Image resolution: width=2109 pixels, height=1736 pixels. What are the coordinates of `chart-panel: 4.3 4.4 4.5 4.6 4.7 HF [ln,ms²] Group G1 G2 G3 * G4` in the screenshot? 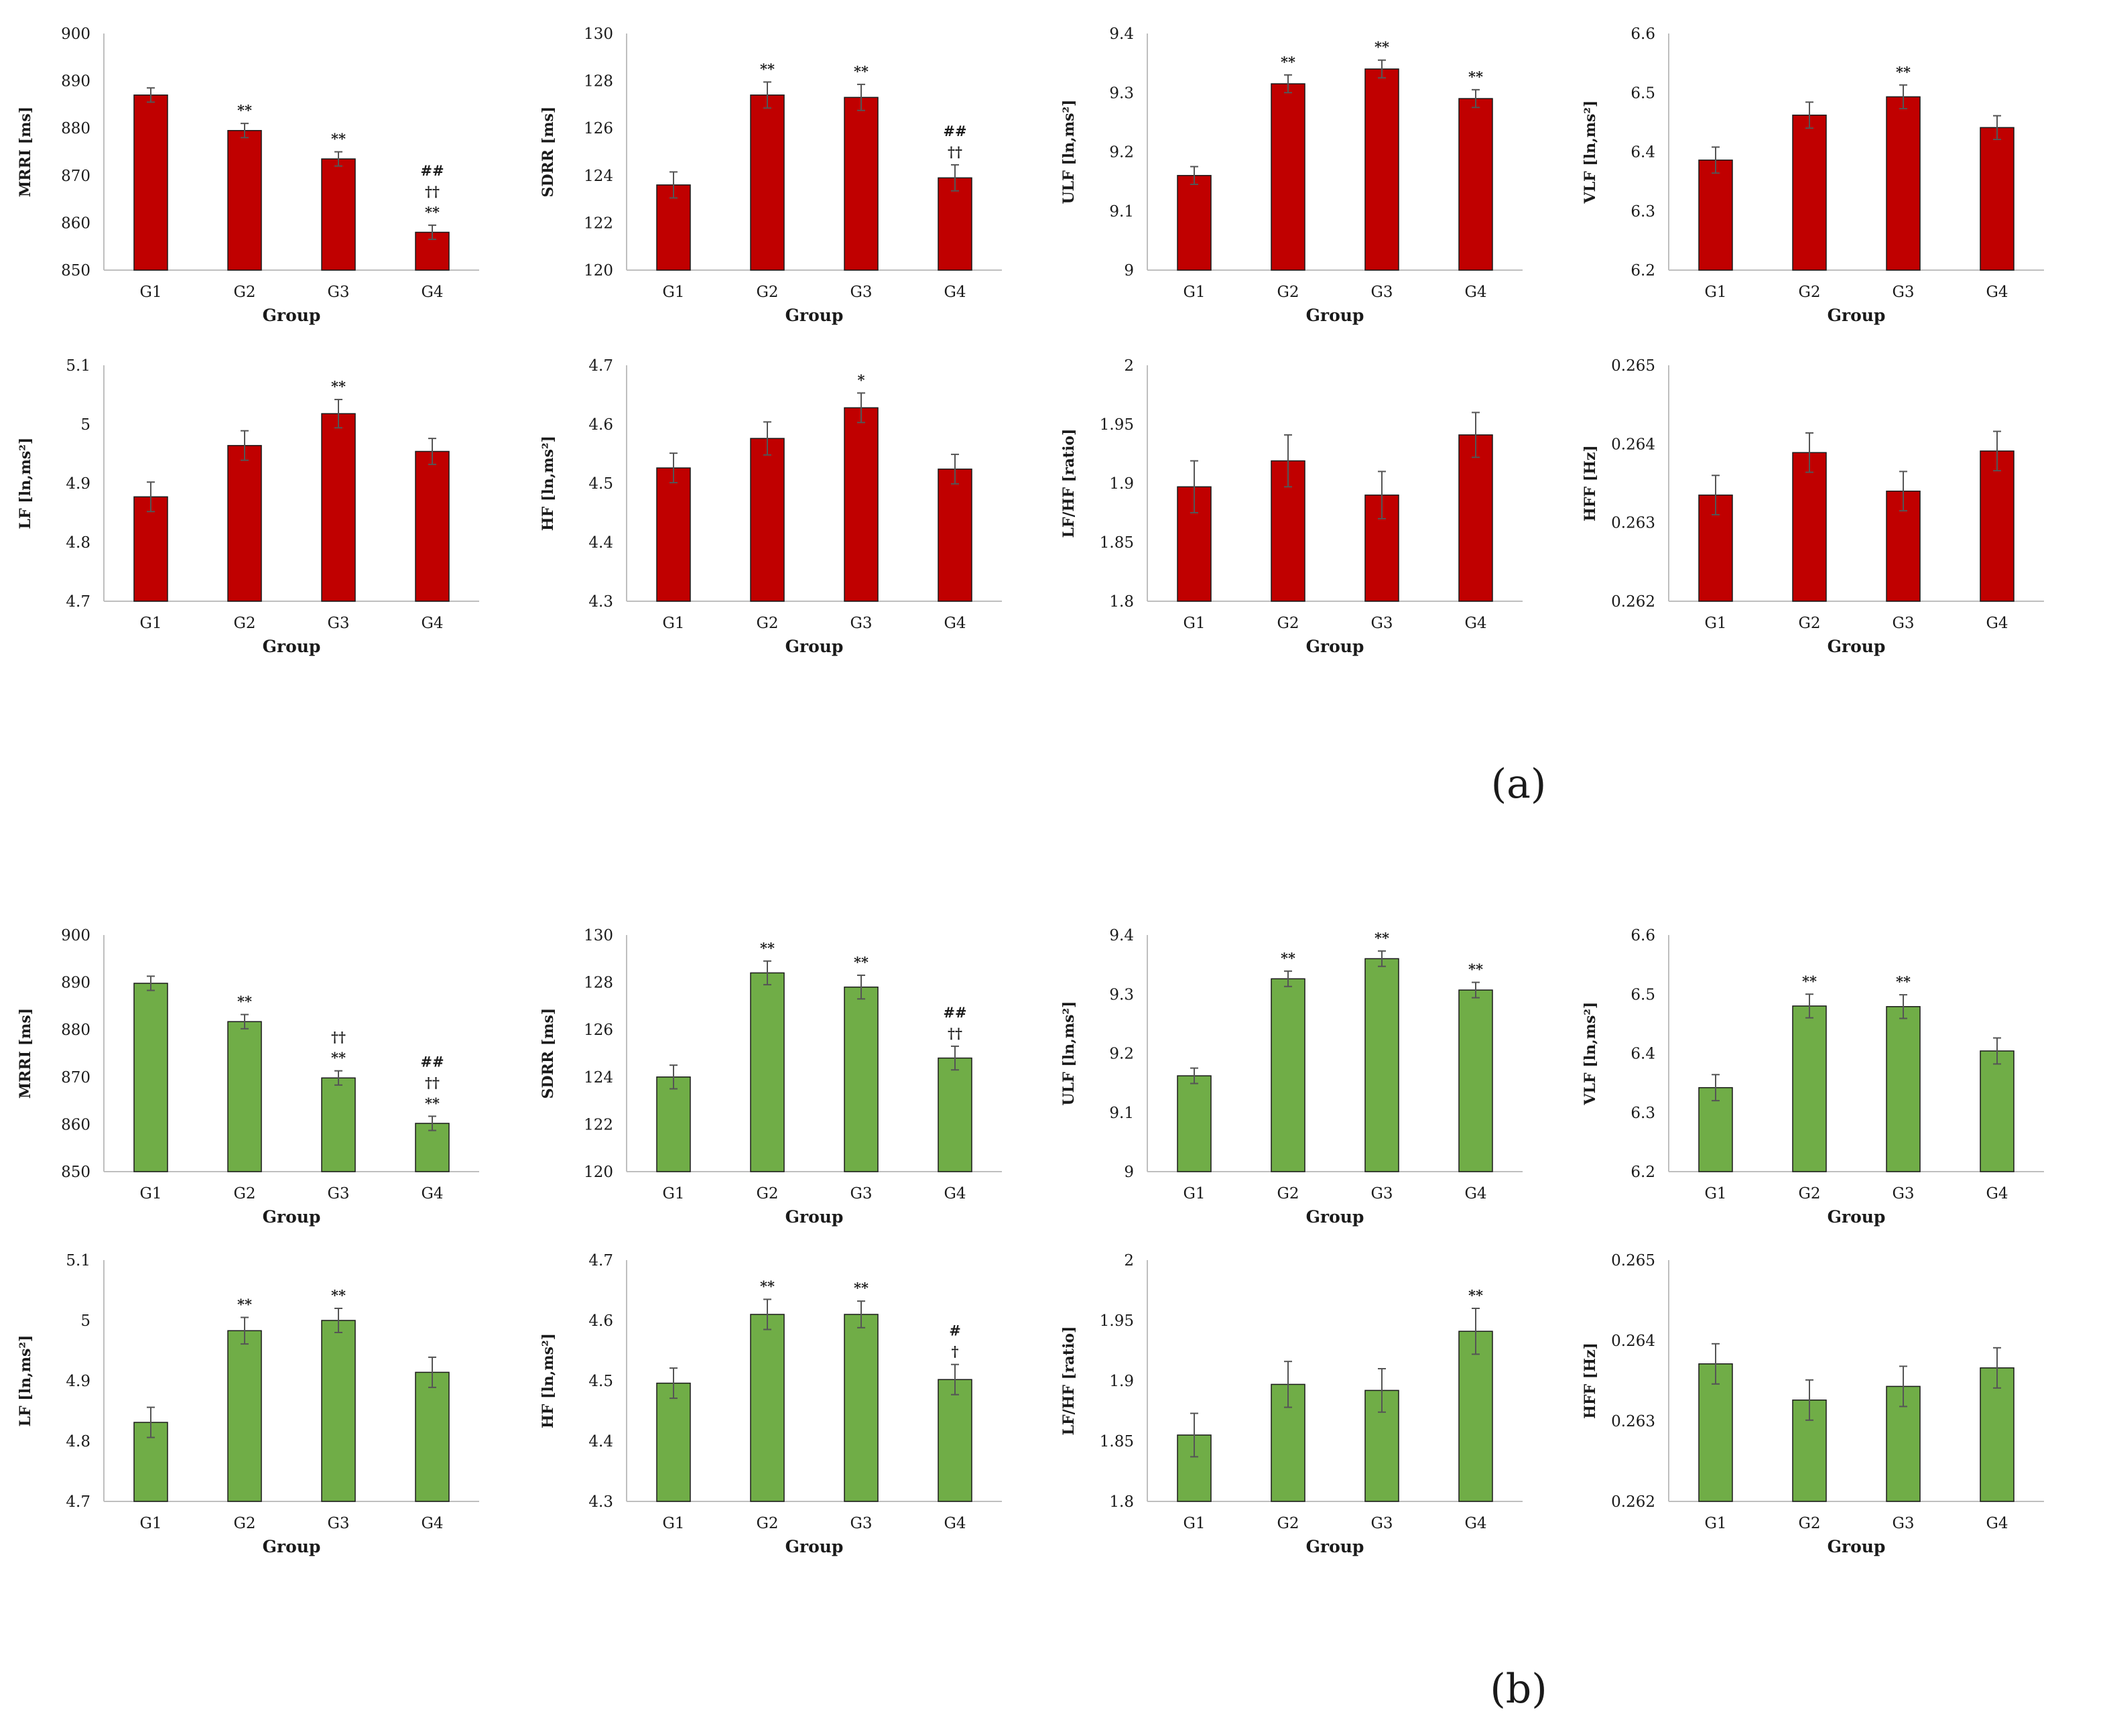 It's located at (770, 506).